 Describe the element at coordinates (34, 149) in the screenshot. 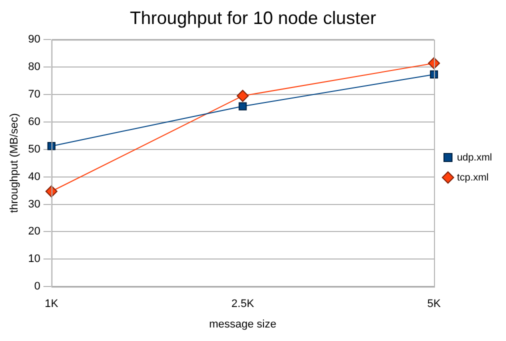

I see `y-tick-label: 50` at that location.